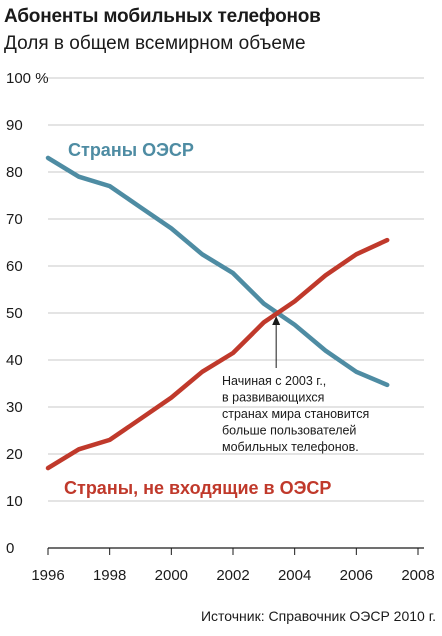 Image resolution: width=442 pixels, height=636 pixels. Describe the element at coordinates (109, 575) in the screenshot. I see `x-tick-label: 1998` at that location.